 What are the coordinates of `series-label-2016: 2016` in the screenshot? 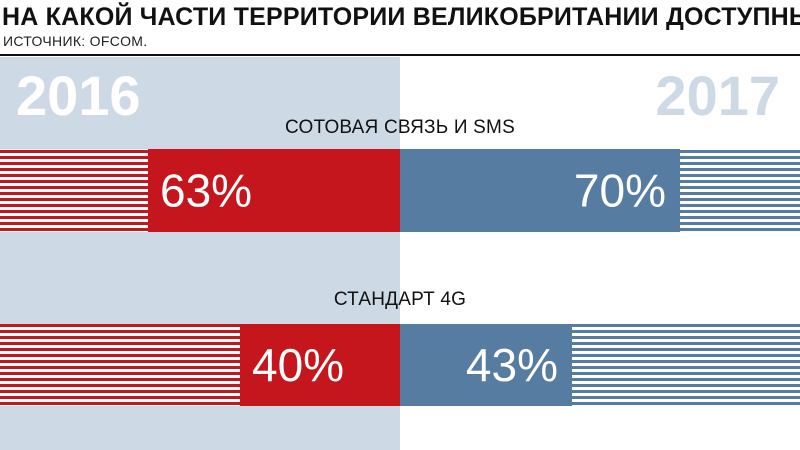 It's located at (78, 95).